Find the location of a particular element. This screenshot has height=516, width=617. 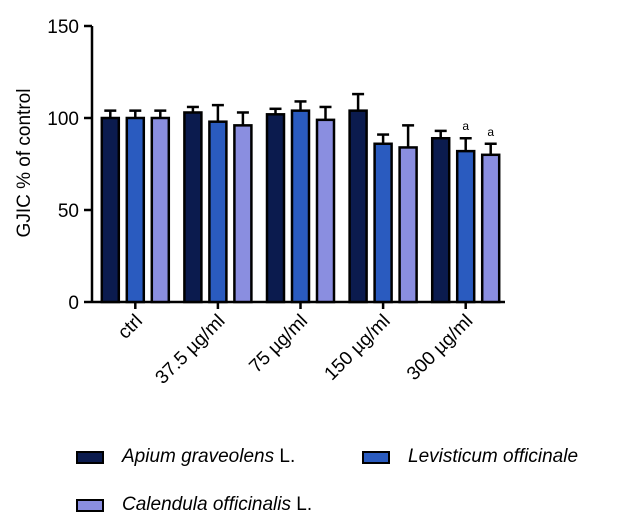

x-tick-label: 300 µg/ml is located at coordinates (440, 348).